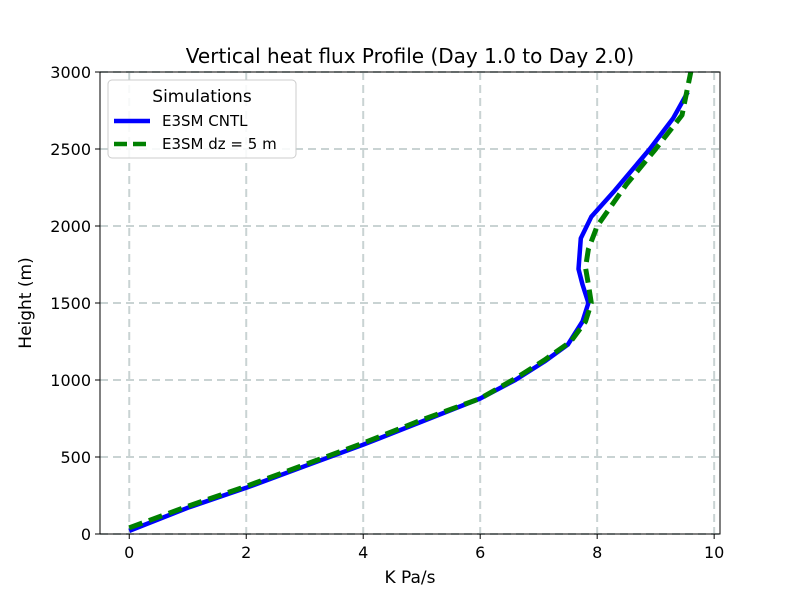 The width and height of the screenshot is (800, 600). What do you see at coordinates (86, 534) in the screenshot?
I see `y-tick-label: 0` at bounding box center [86, 534].